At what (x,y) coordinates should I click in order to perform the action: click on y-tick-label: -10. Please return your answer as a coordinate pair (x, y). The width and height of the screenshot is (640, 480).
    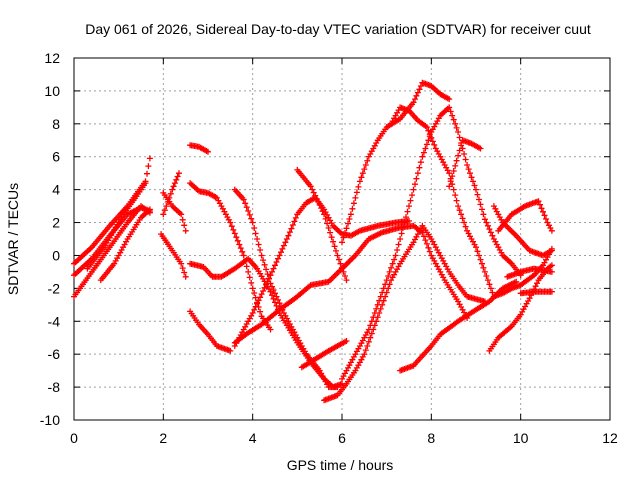
    Looking at the image, I should click on (50, 420).